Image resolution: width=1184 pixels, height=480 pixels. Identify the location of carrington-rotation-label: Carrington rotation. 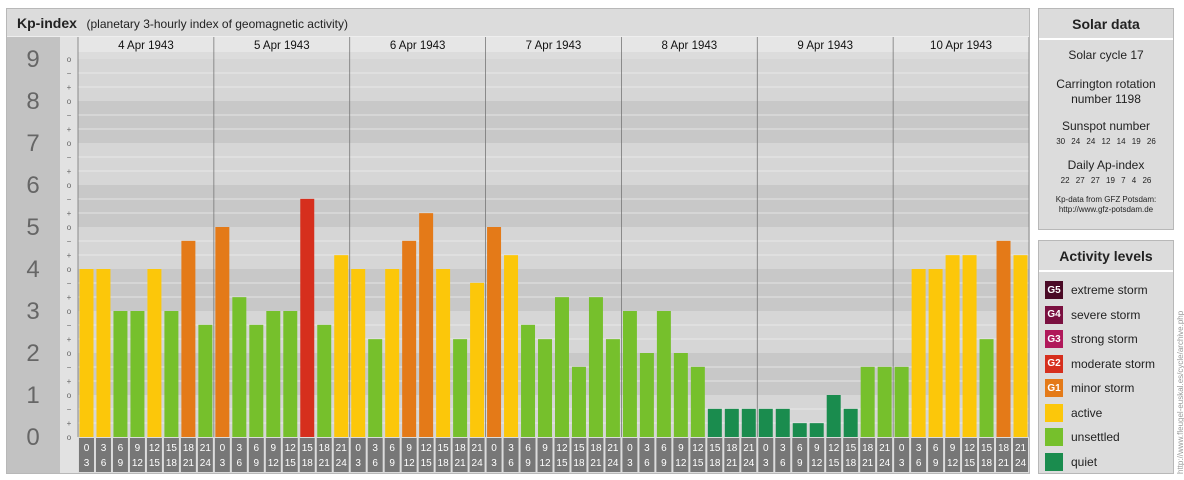
(1106, 84).